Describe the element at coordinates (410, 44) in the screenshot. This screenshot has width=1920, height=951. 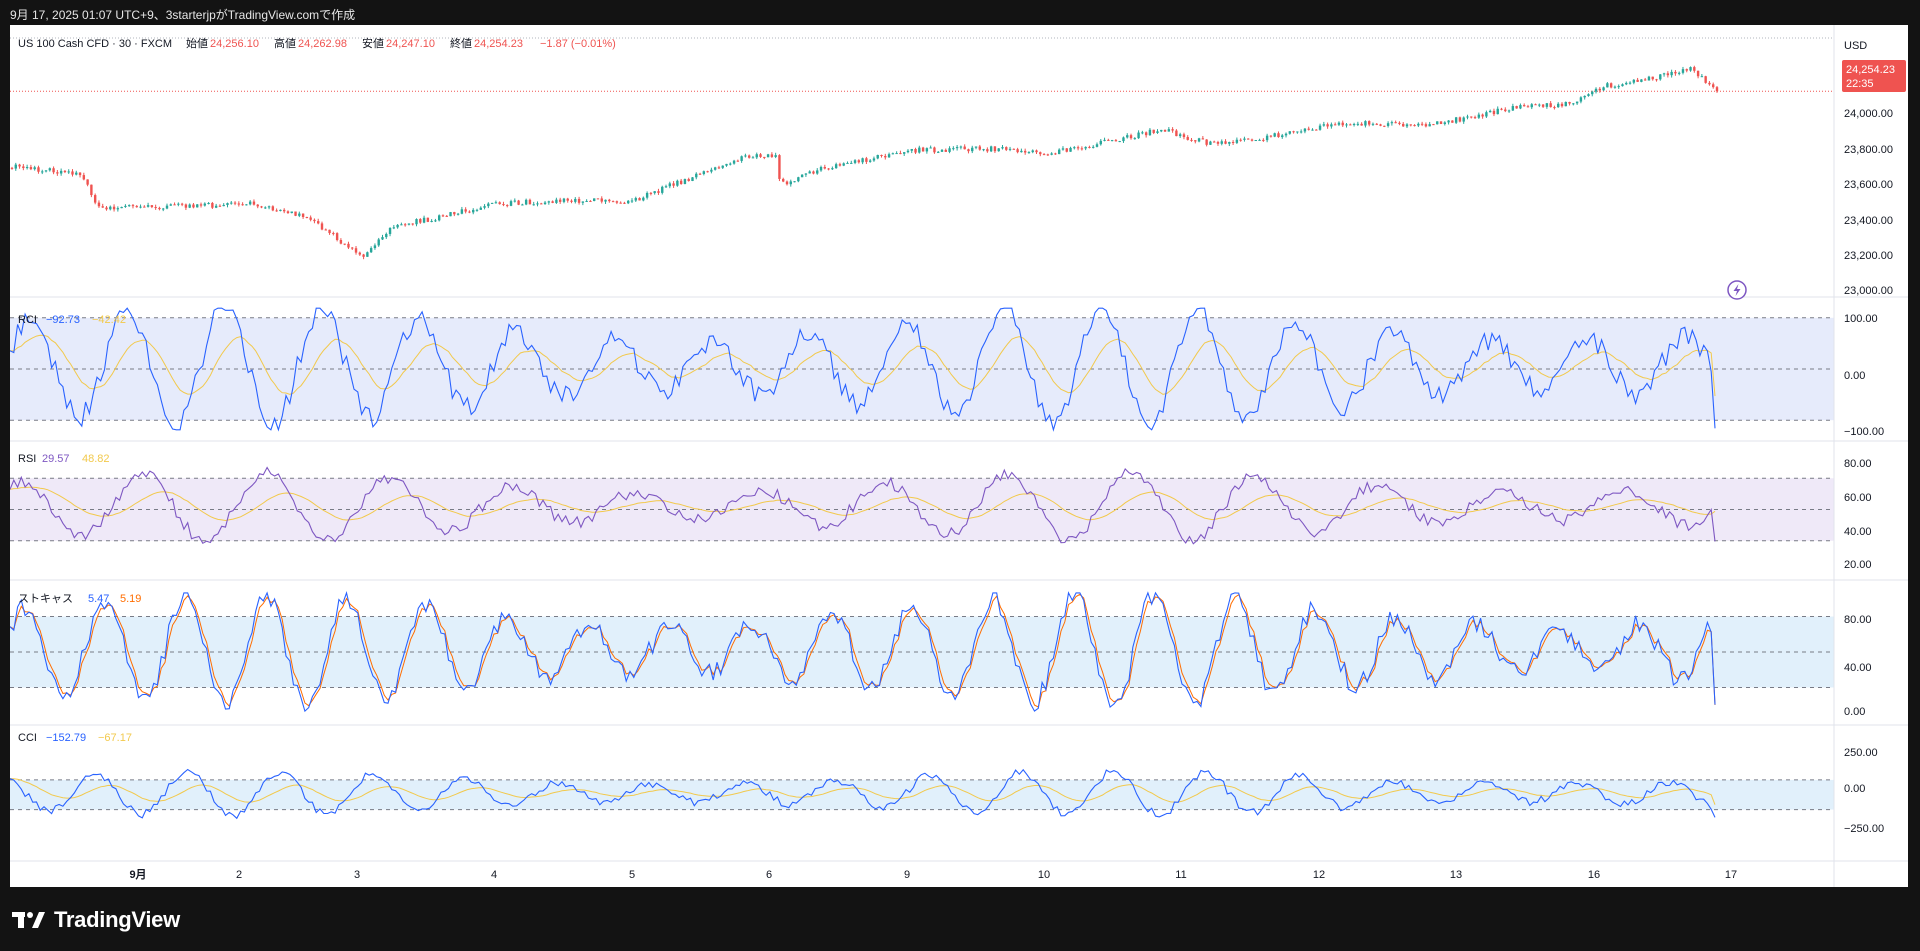
I see `low-value: 24,247.10` at that location.